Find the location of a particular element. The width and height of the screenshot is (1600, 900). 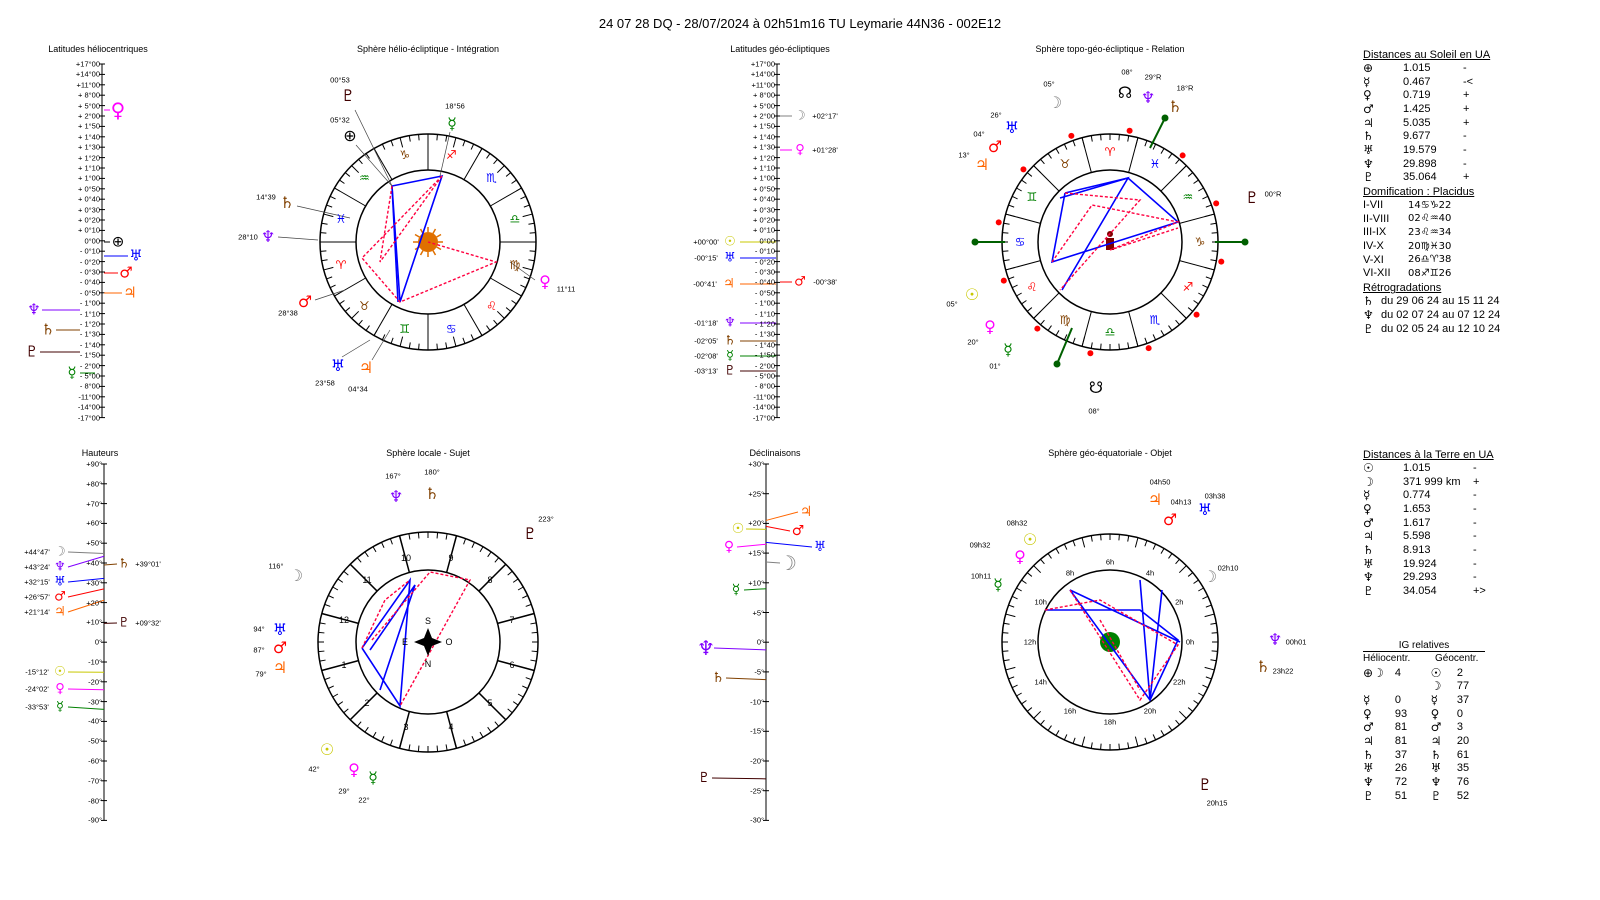

ig-geo-value: 3 is located at coordinates (1459, 727).